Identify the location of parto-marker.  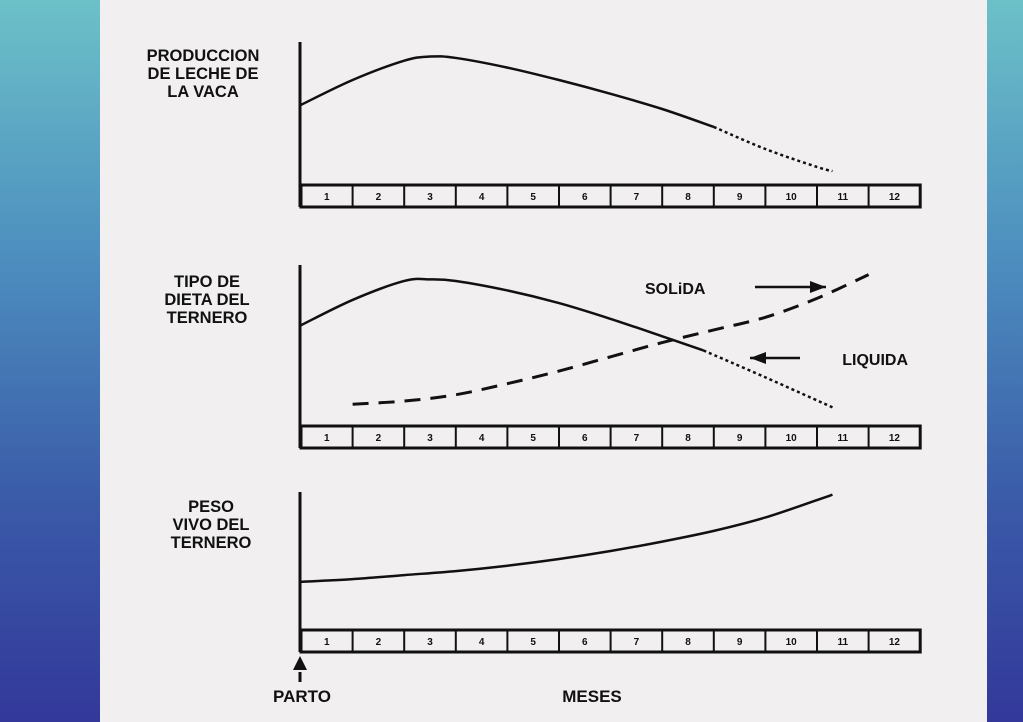
(300, 669).